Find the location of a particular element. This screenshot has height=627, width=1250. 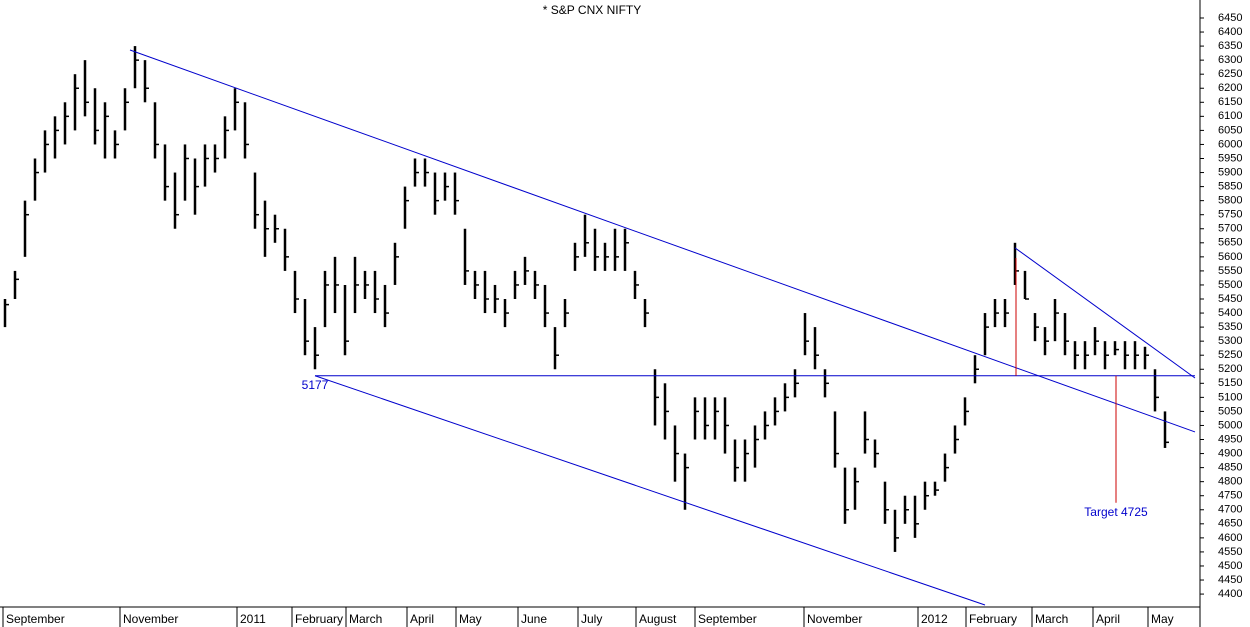

y-tick-label: 5800 is located at coordinates (1230, 201).